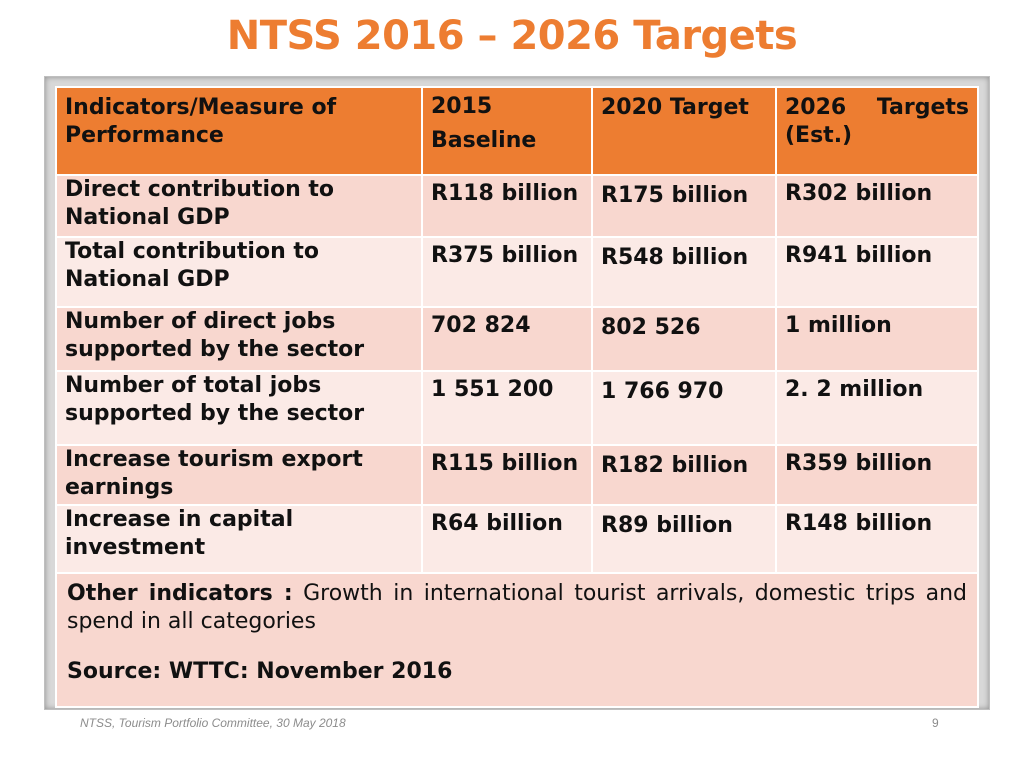 The height and width of the screenshot is (768, 1024). What do you see at coordinates (462, 106) in the screenshot?
I see `header-baseline-year: 2015` at bounding box center [462, 106].